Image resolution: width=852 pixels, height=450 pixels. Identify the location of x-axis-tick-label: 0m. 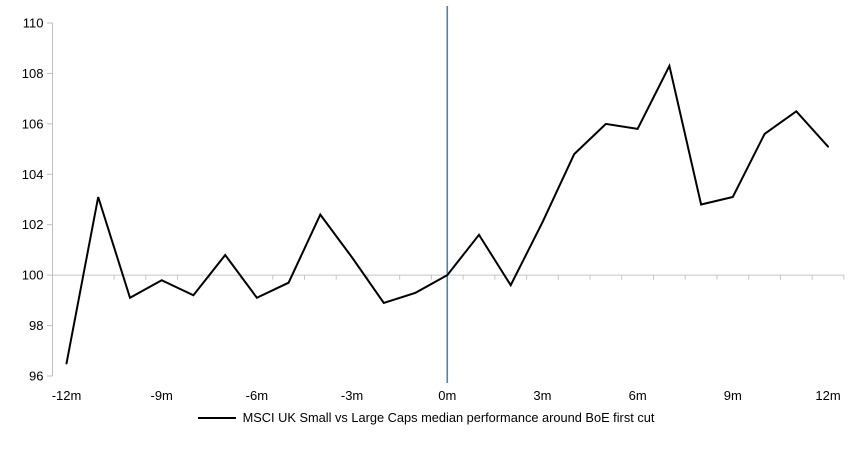
(447, 395).